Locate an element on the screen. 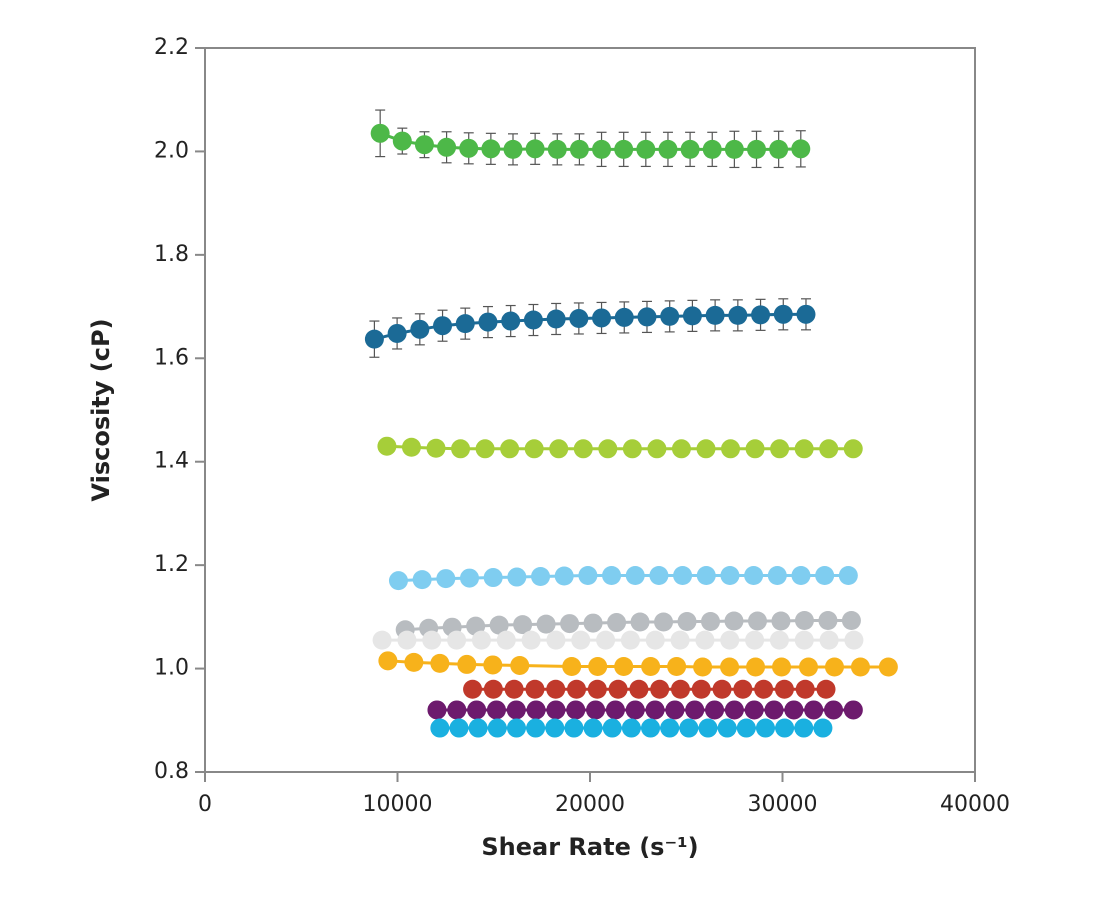 Image resolution: width=1119 pixels, height=900 pixels. x-tick-label: 0 is located at coordinates (205, 804).